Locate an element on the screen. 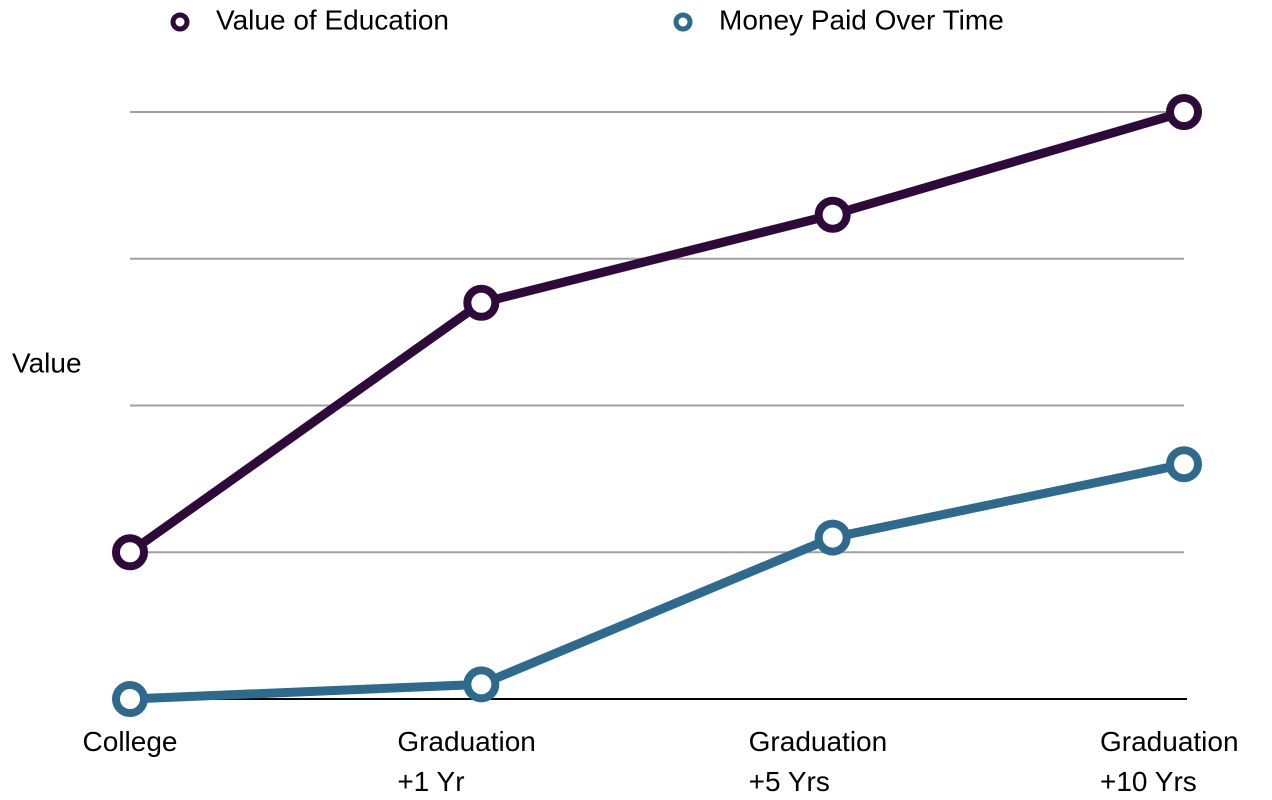  legend-label: Money Paid Over Time is located at coordinates (861, 19).